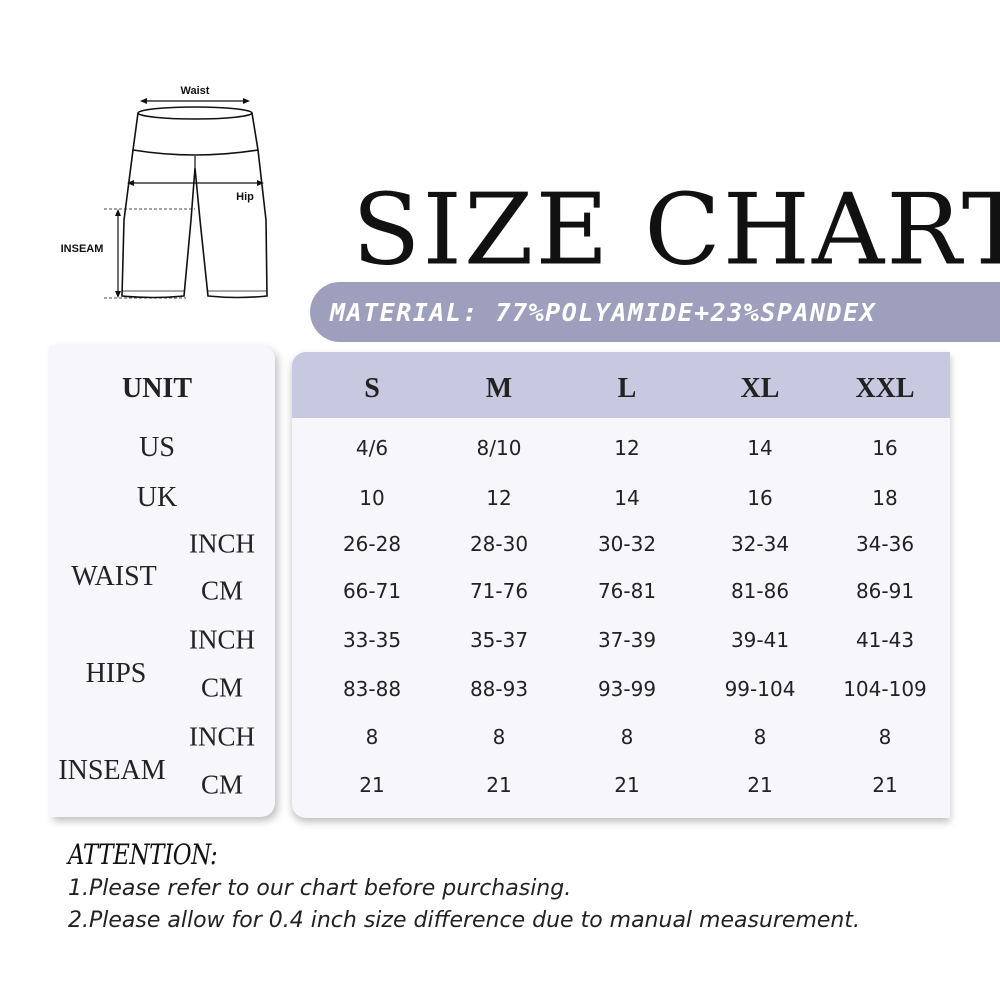 Image resolution: width=1000 pixels, height=1000 pixels. What do you see at coordinates (116, 673) in the screenshot?
I see `hips-row-label: HIPS` at bounding box center [116, 673].